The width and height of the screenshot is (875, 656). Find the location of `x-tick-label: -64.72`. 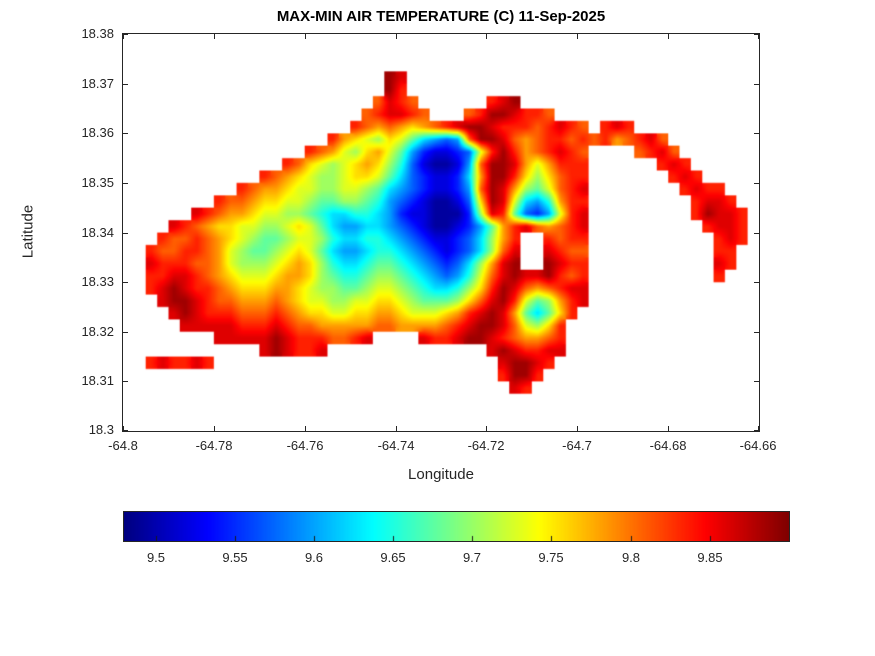

x-tick-label: -64.72 is located at coordinates (486, 445).